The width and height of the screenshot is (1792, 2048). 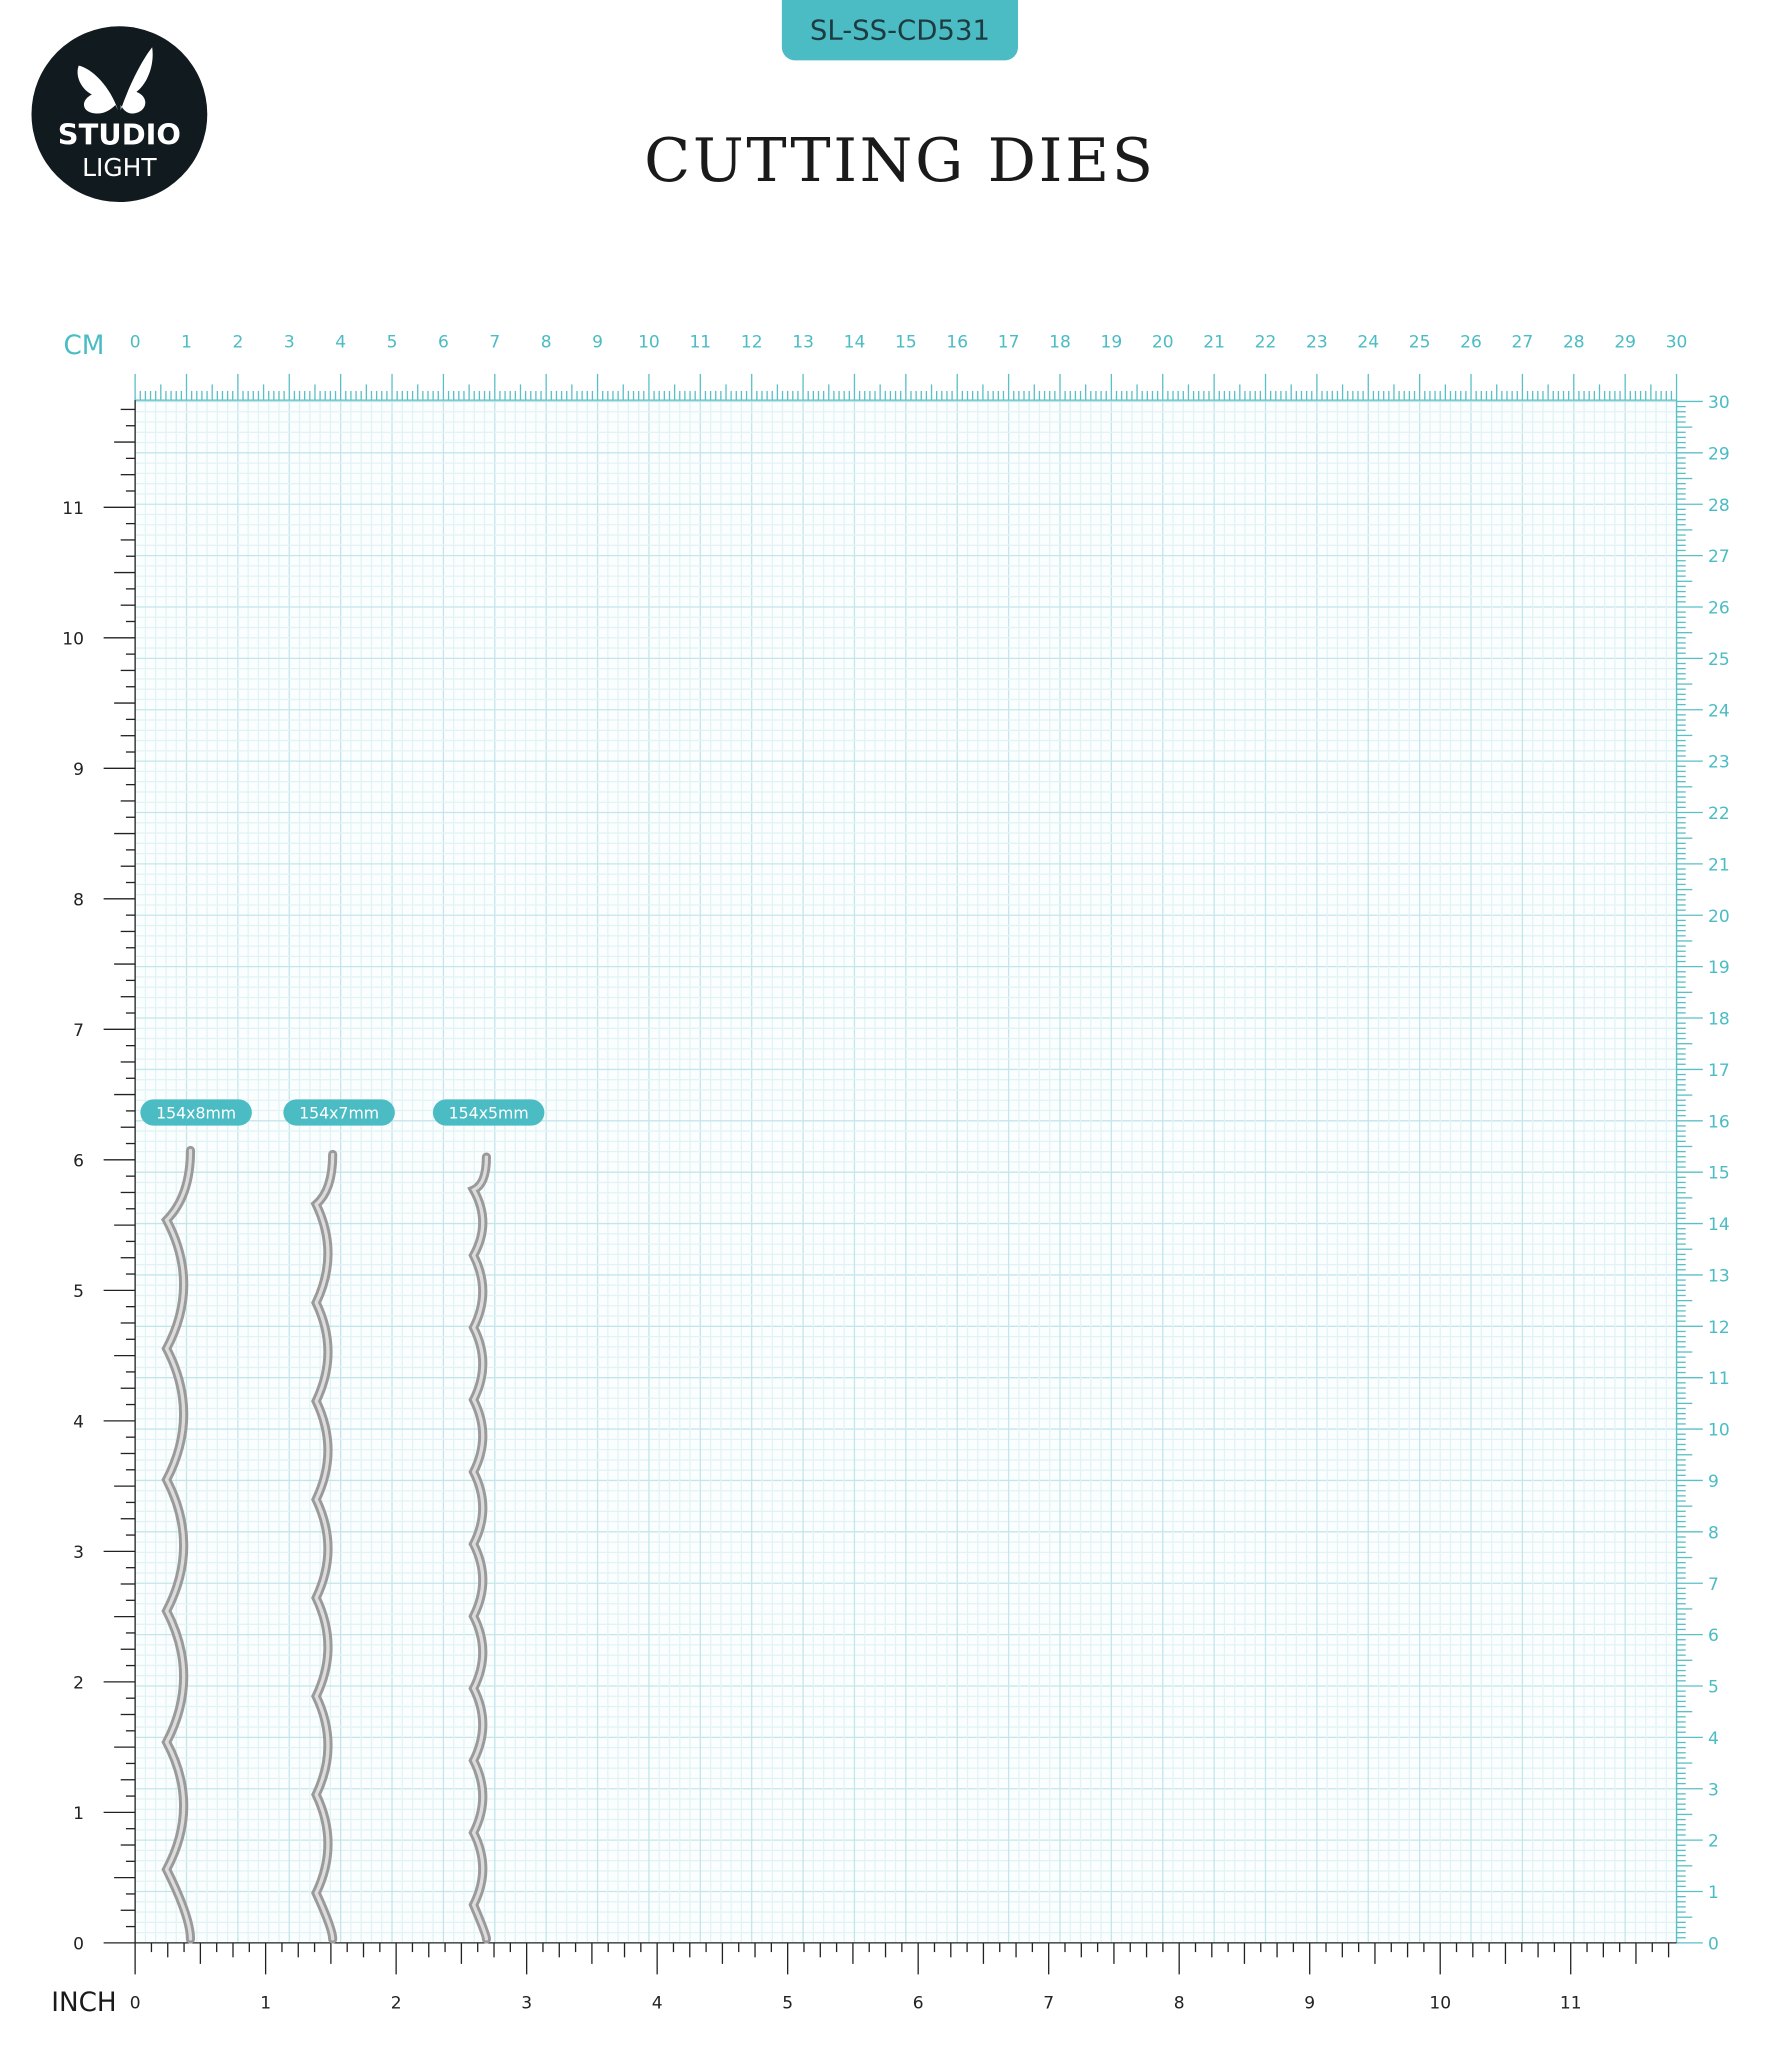 What do you see at coordinates (83, 346) in the screenshot?
I see `cm-label: CM` at bounding box center [83, 346].